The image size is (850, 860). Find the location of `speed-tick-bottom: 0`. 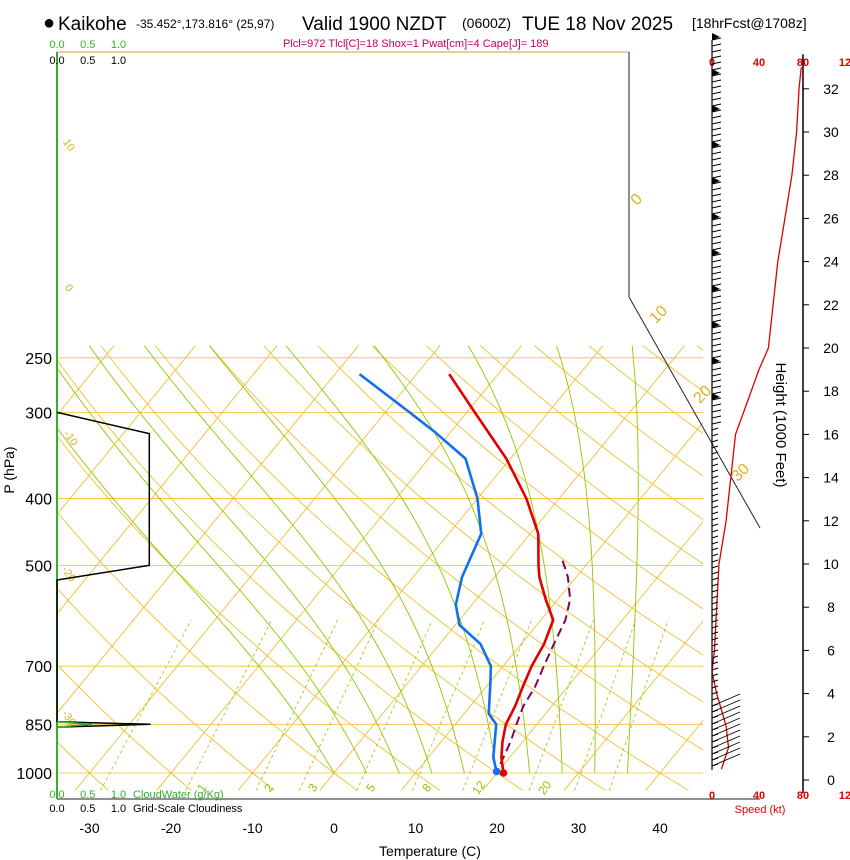

speed-tick-bottom: 0 is located at coordinates (712, 796).